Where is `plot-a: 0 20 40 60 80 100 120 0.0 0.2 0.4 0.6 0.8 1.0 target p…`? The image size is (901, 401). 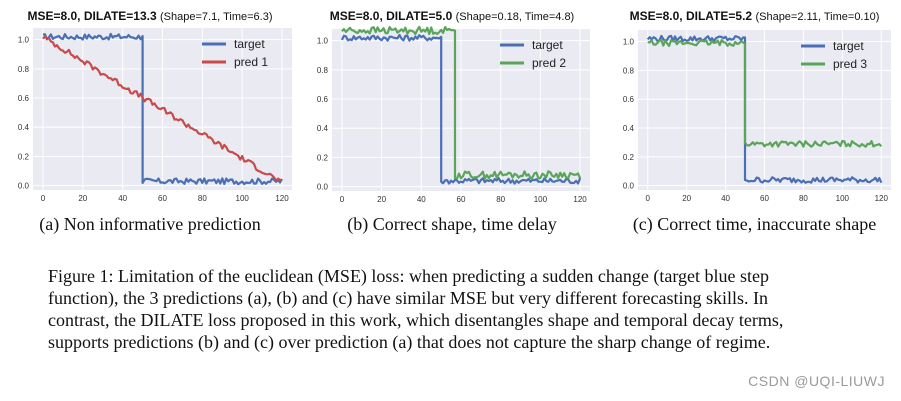
plot-a: 0 20 40 60 80 100 120 0.0 0.2 0.4 0.6 0.8 1.0 target p… is located at coordinates (155, 115).